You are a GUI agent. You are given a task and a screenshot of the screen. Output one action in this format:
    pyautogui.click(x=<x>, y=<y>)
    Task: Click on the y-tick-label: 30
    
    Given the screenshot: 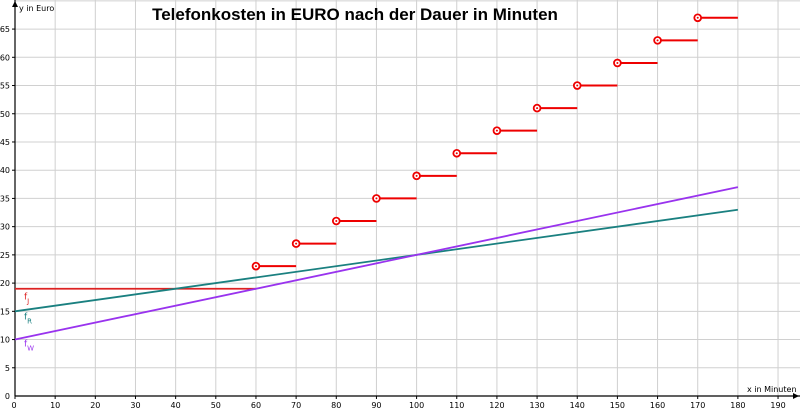 What is the action you would take?
    pyautogui.click(x=5, y=227)
    